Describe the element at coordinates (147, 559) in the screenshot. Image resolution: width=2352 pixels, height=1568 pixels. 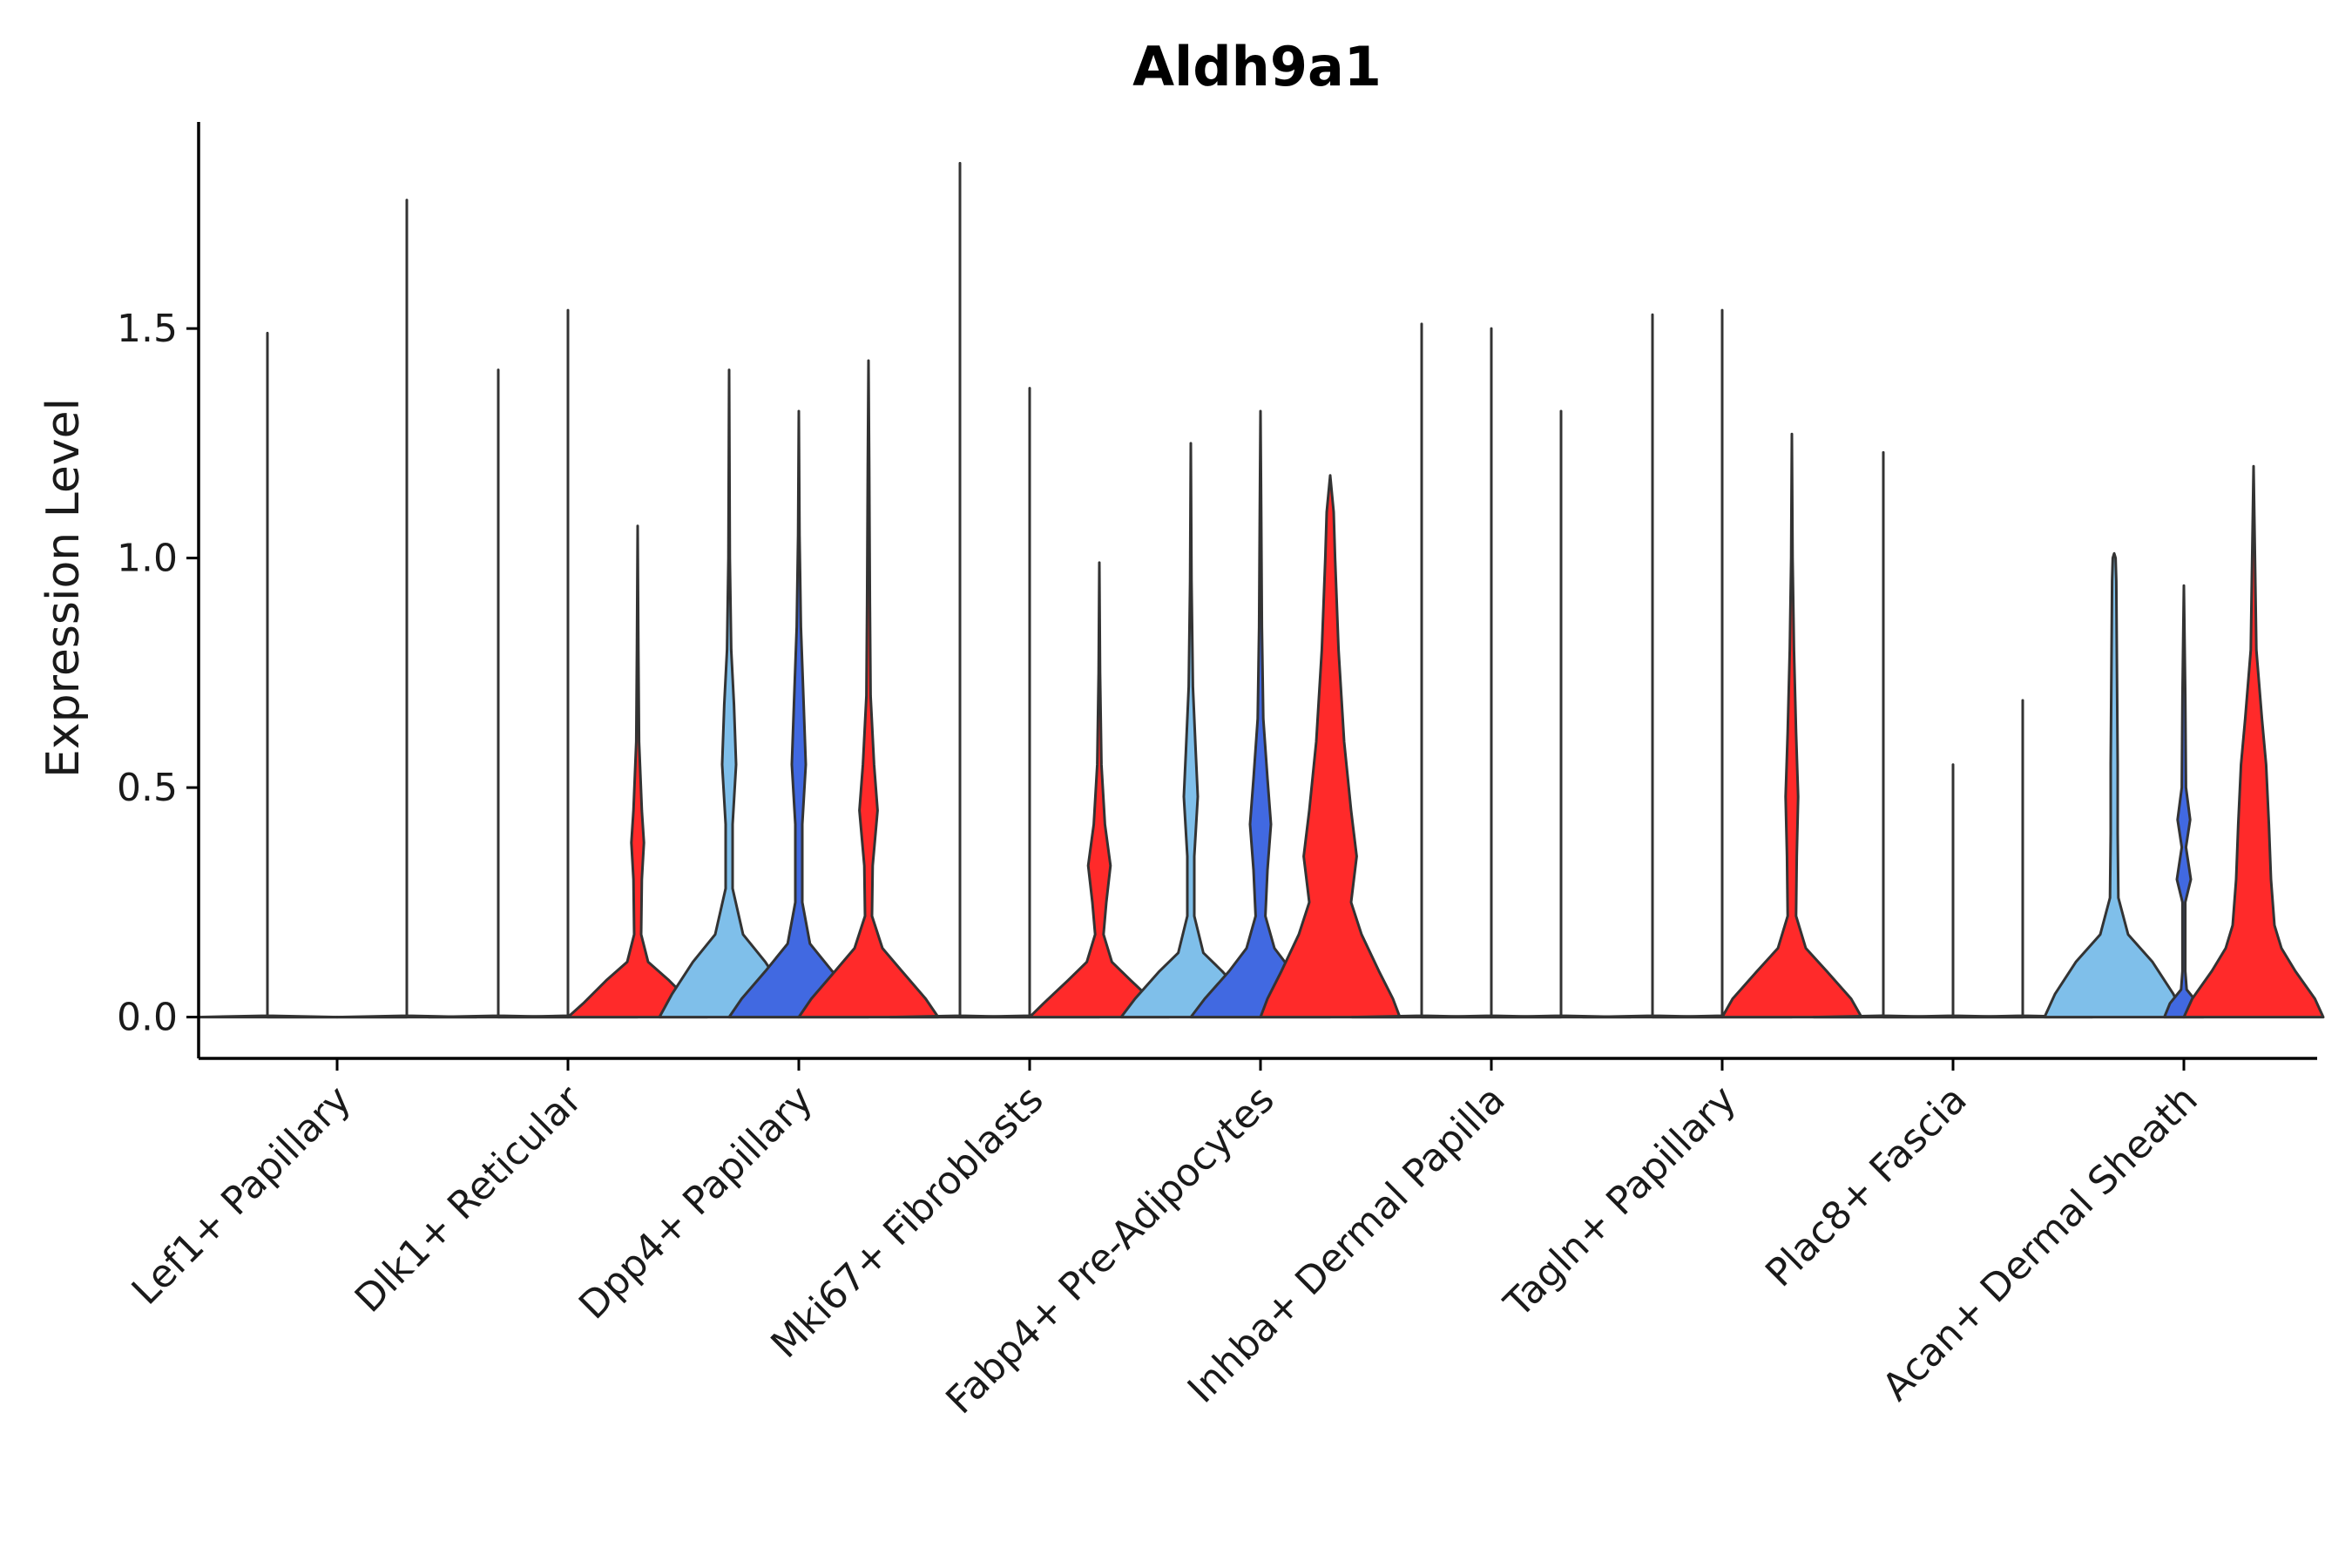
I see `y-tick-label: 1.0` at that location.